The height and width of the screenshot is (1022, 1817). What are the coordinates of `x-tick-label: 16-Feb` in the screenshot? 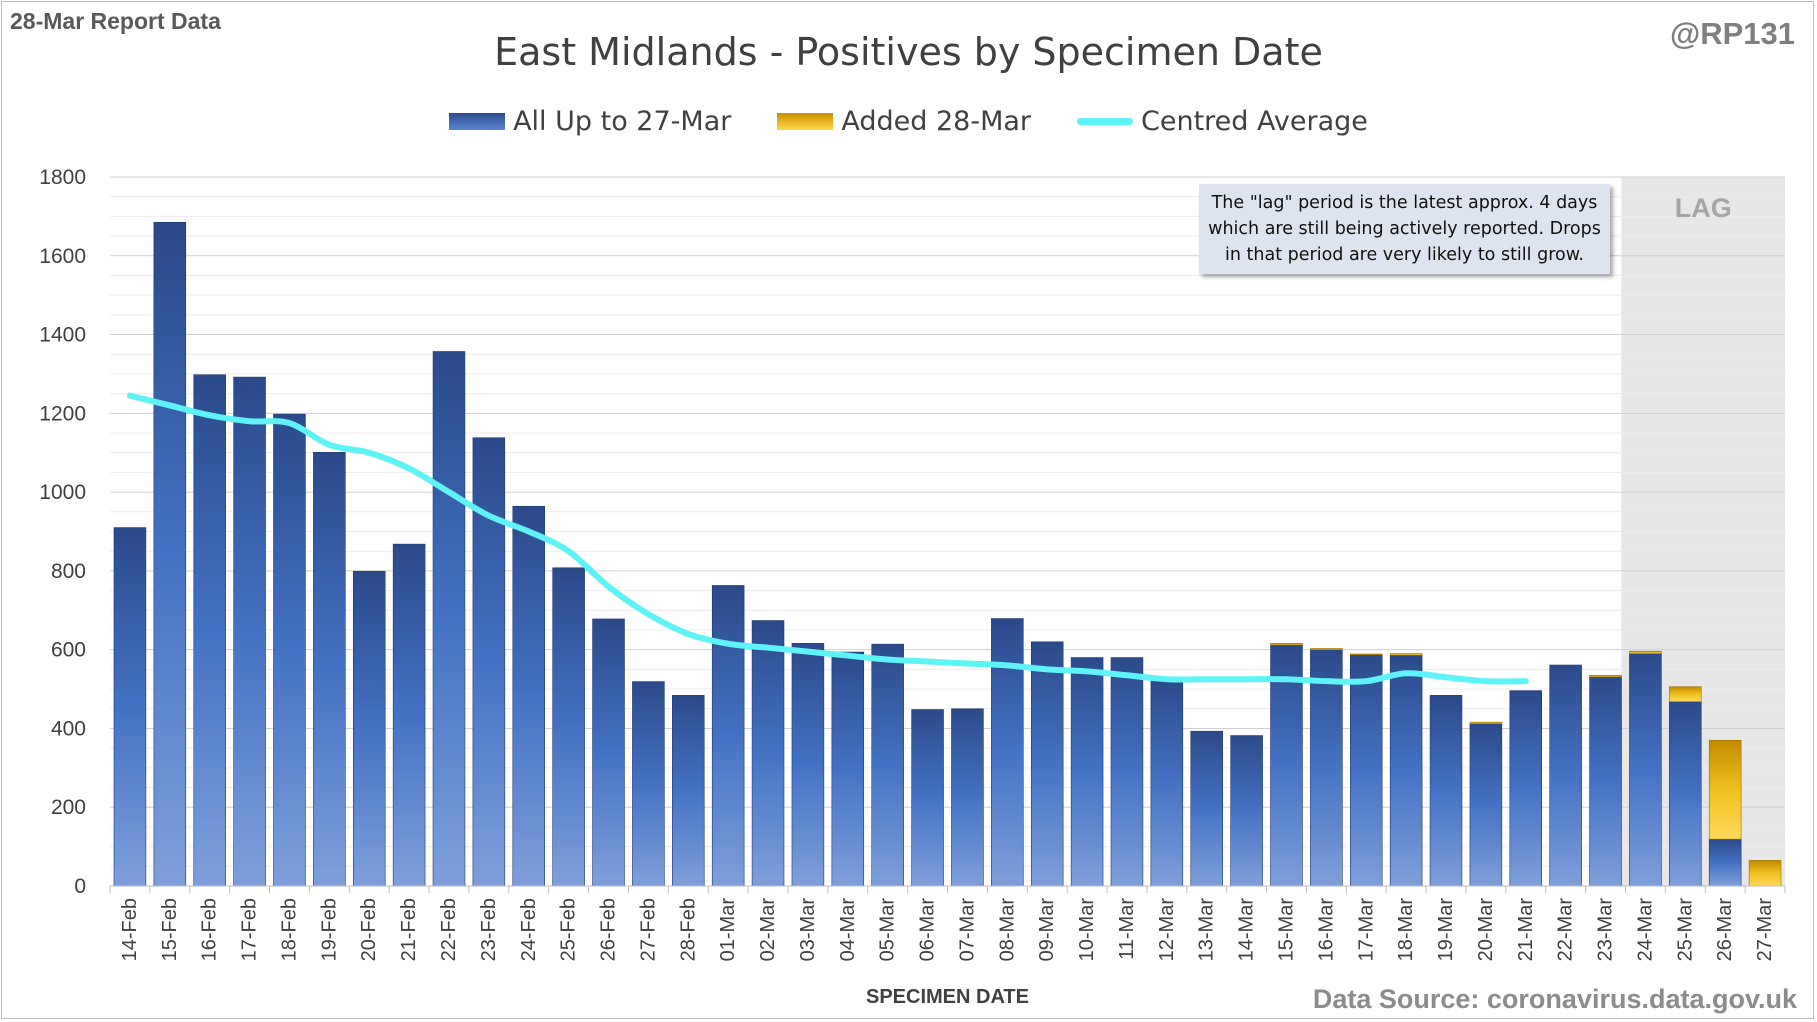 It's located at (210, 929).